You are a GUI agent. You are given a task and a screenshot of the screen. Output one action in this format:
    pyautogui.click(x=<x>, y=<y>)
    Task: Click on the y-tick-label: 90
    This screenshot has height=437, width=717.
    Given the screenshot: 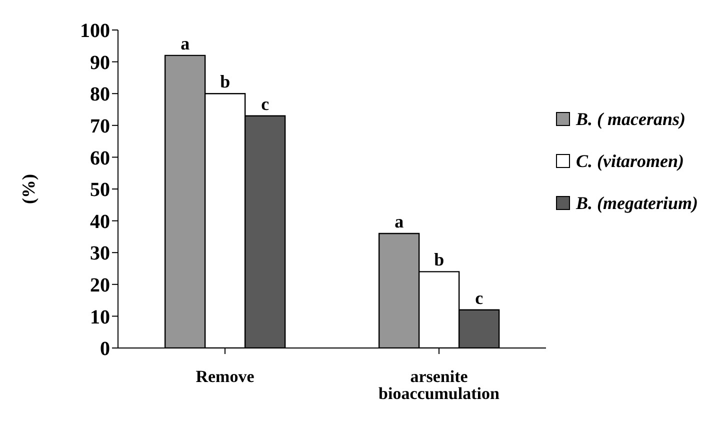 What is the action you would take?
    pyautogui.click(x=100, y=63)
    